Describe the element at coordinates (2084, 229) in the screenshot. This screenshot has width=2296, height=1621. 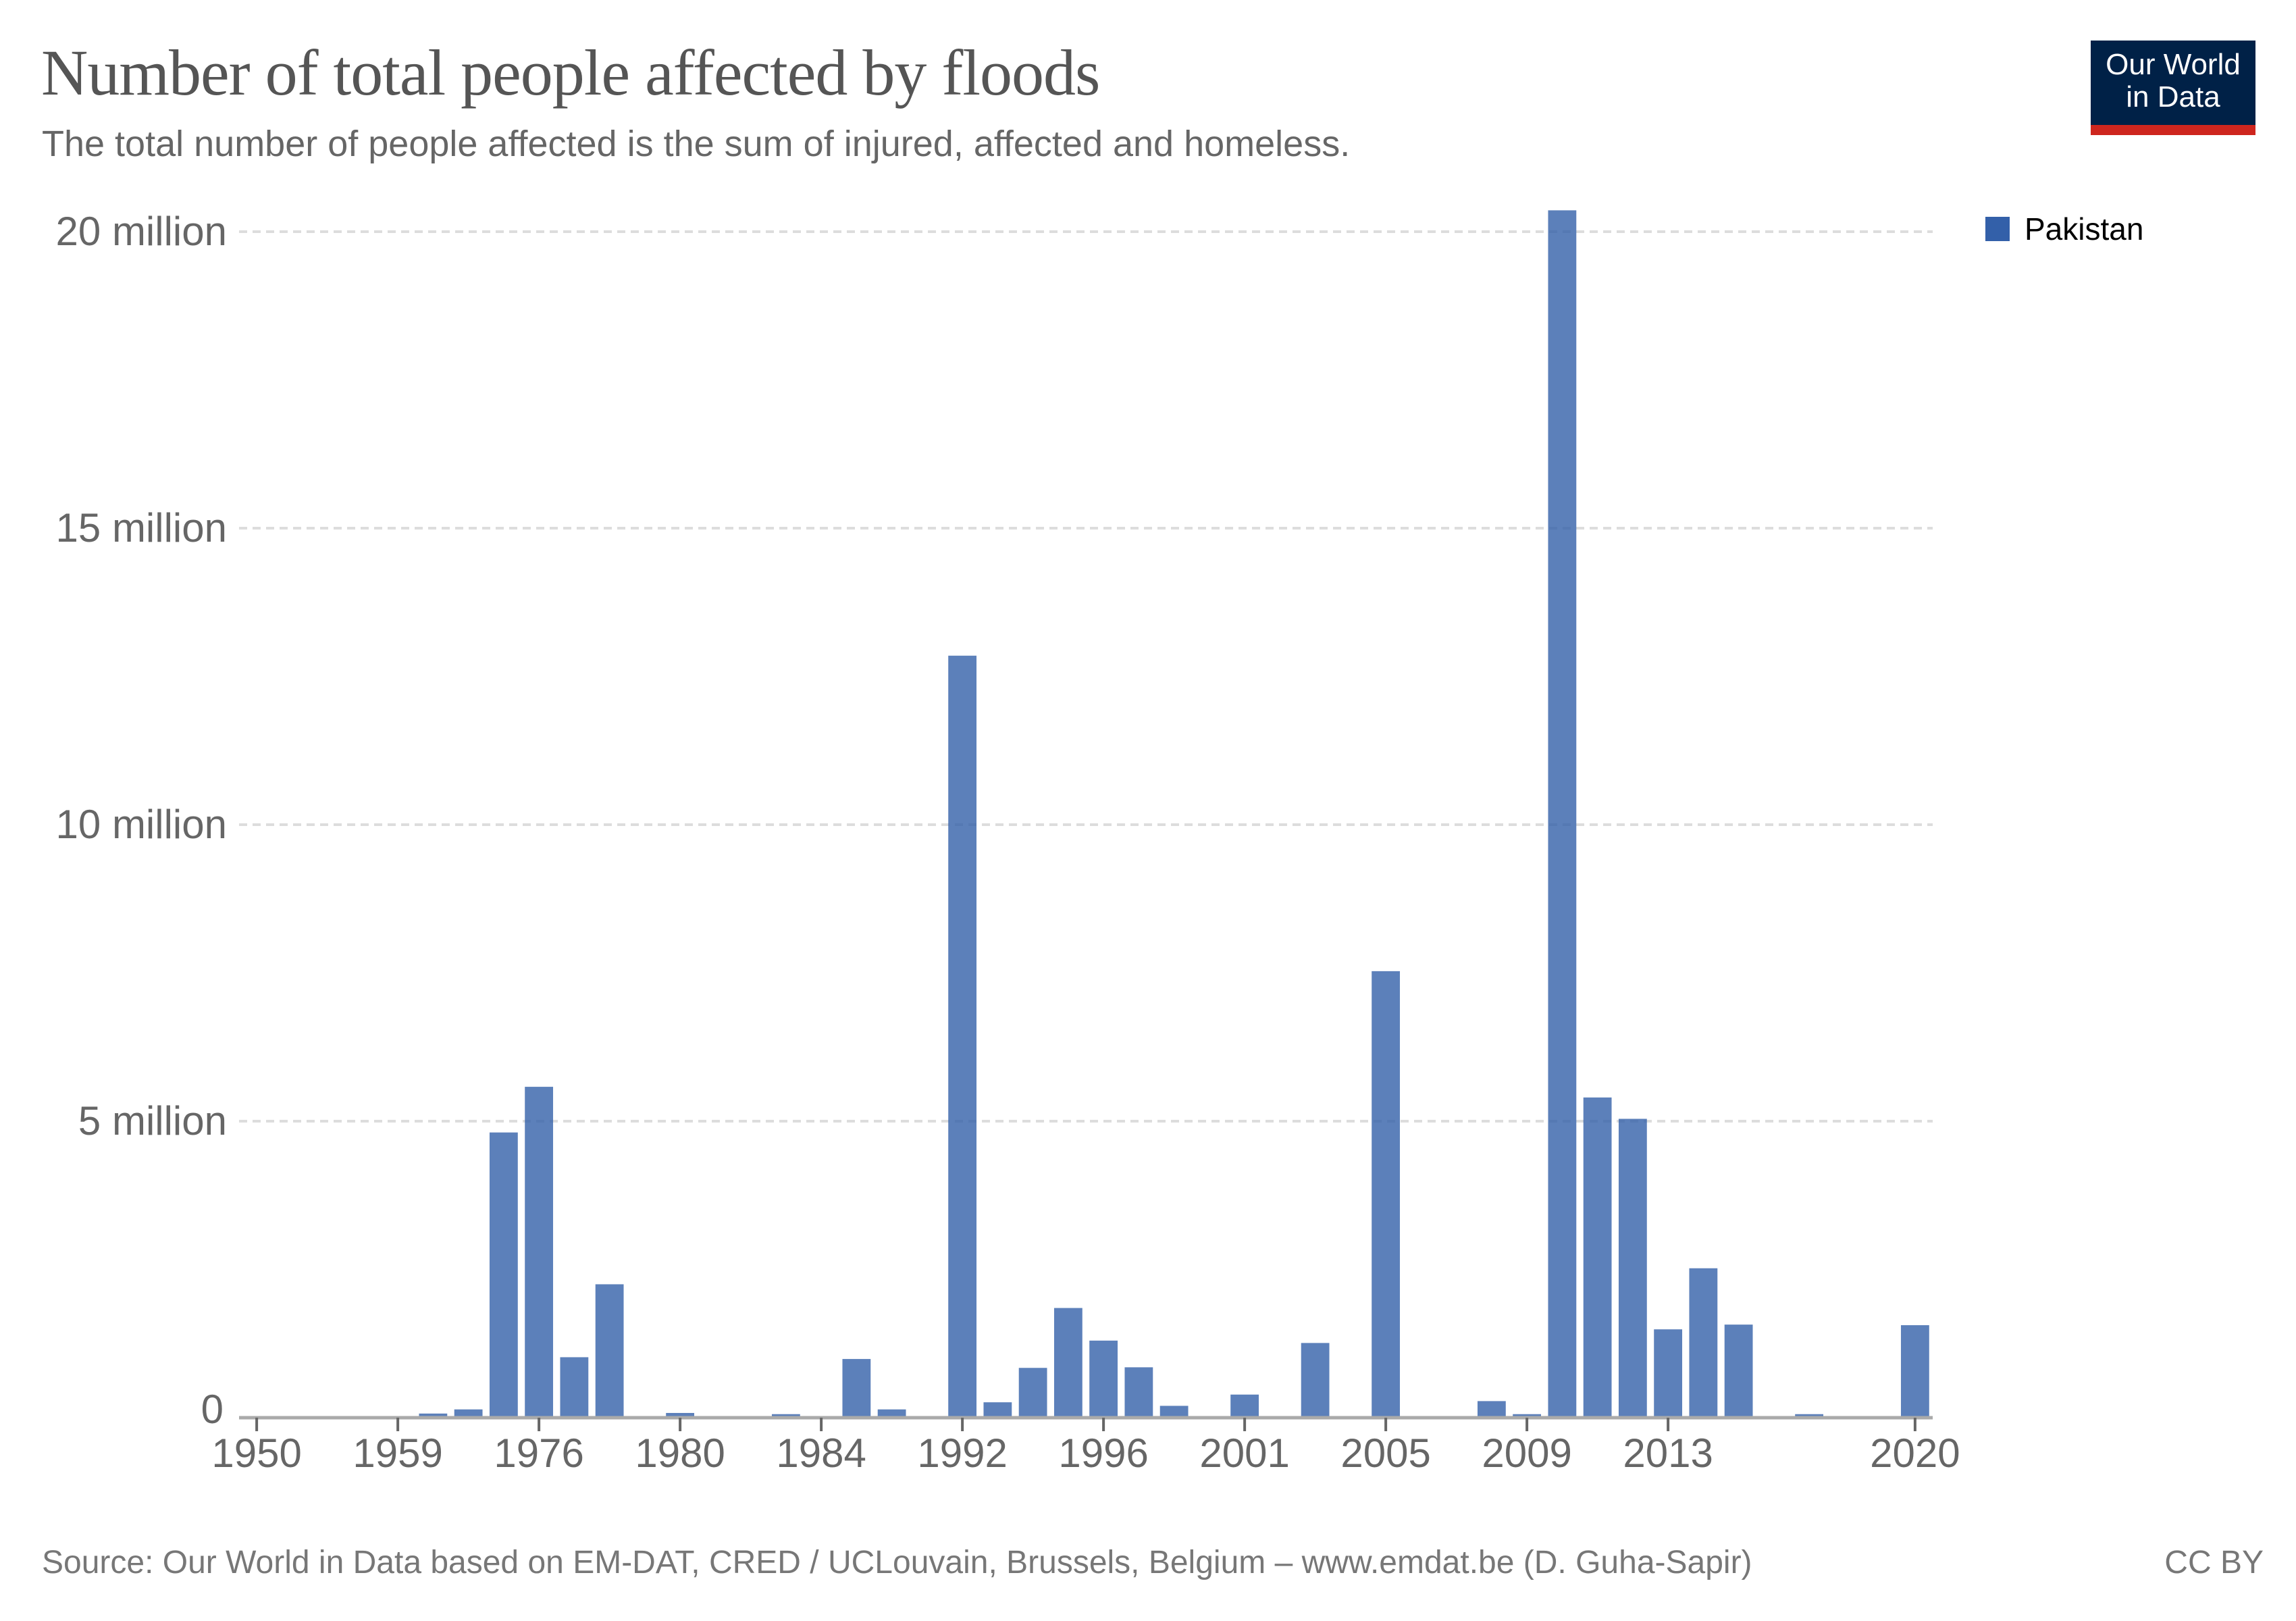
I see `legend-label: Pakistan` at that location.